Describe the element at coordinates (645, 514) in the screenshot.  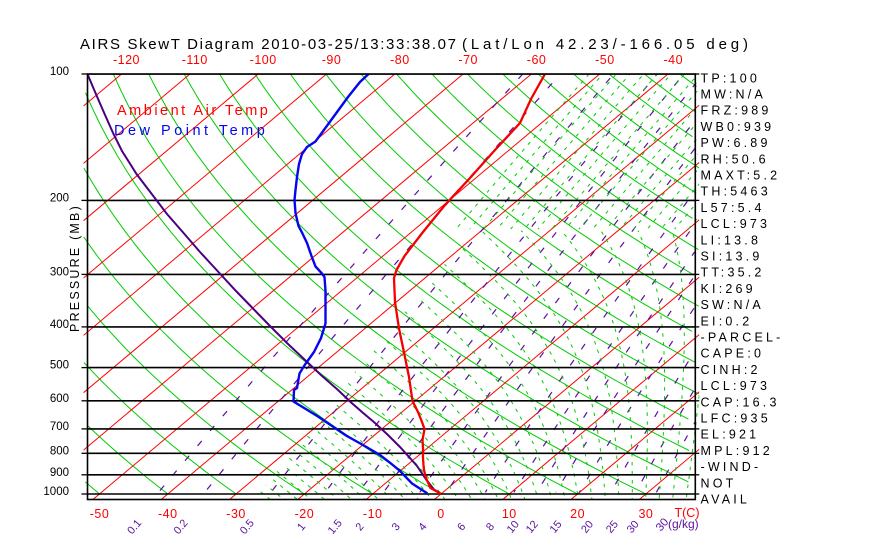
I see `svg-text: 30` at that location.